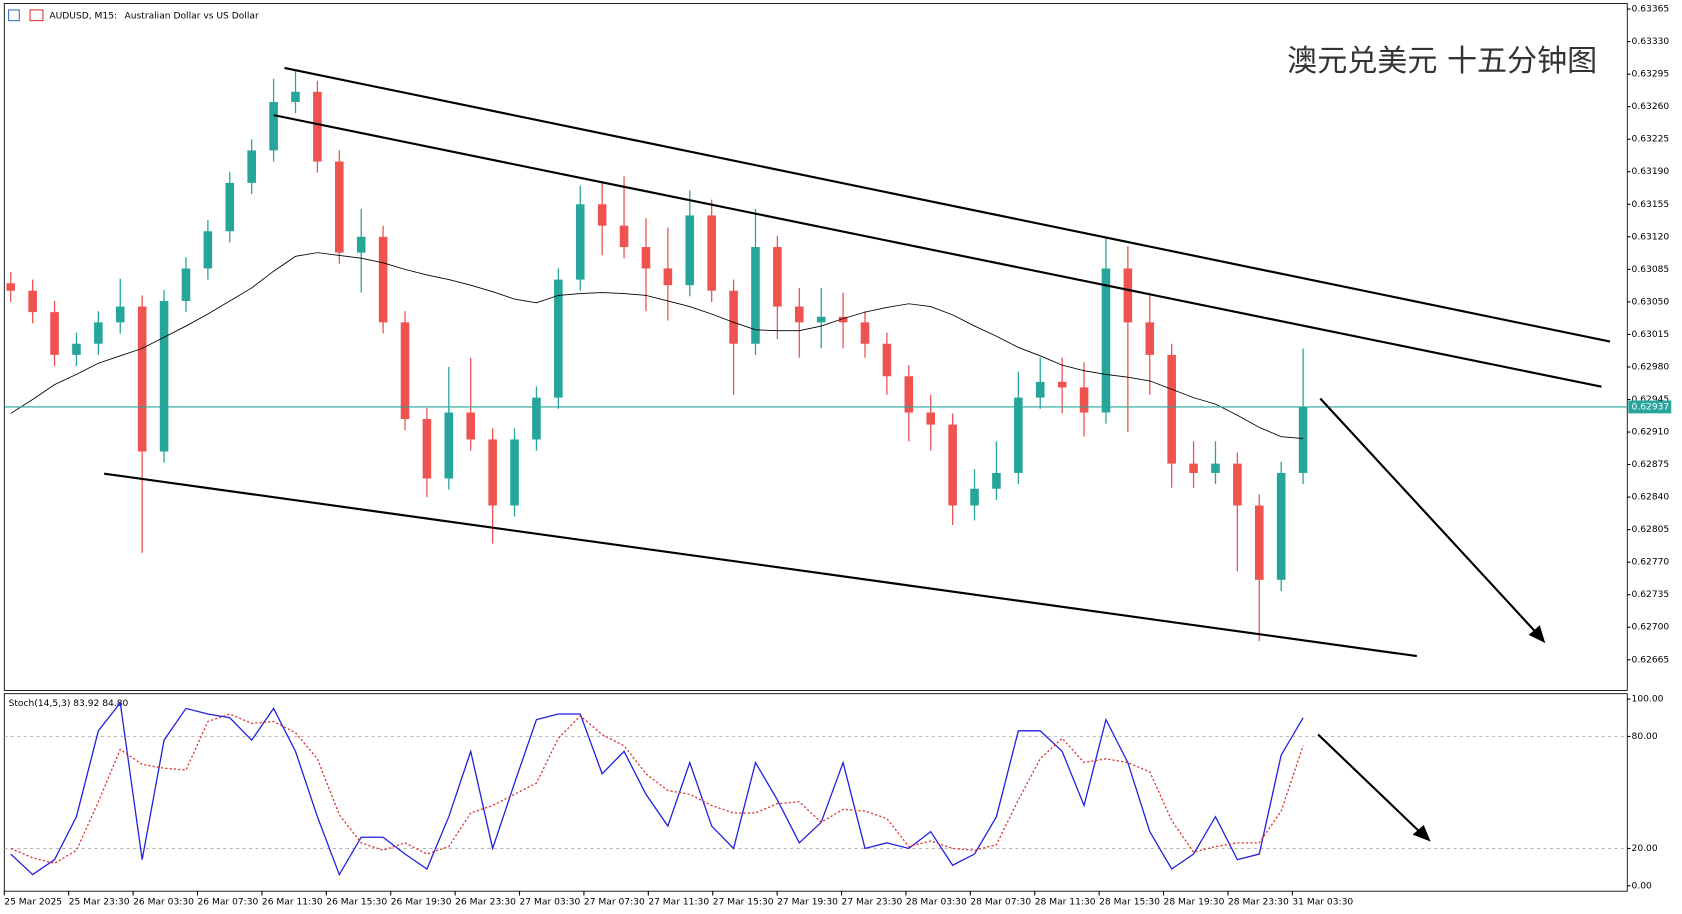 This screenshot has width=1682, height=914. I want to click on x-tick-label: 28 Mar 23:30, so click(1258, 902).